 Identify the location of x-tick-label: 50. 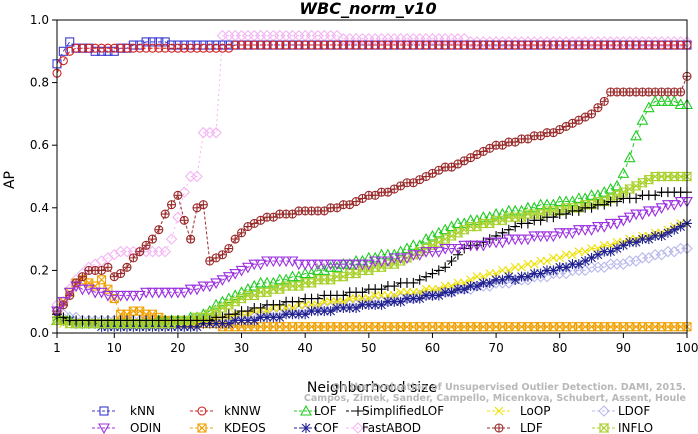
(368, 348).